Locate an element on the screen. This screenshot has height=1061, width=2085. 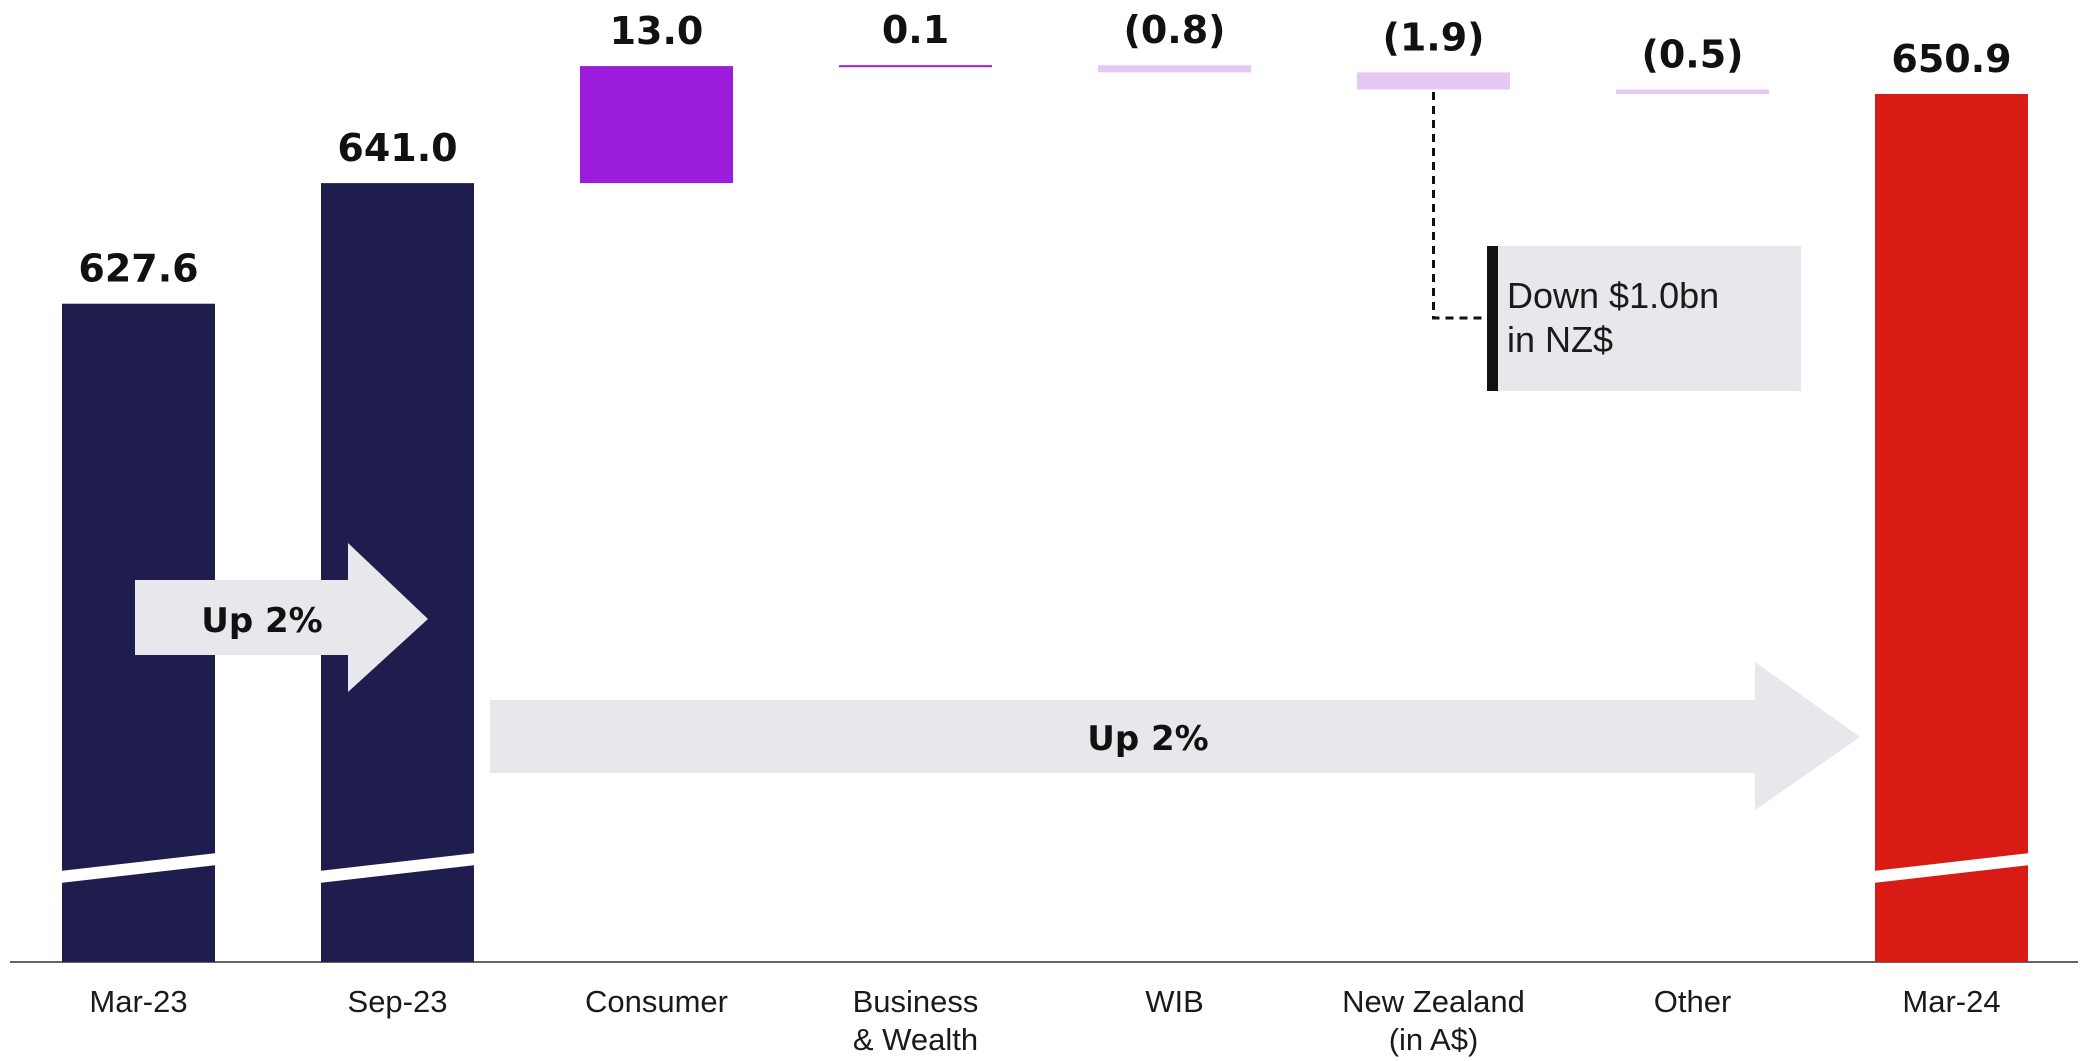
x-tick-label: WIB is located at coordinates (1174, 1001).